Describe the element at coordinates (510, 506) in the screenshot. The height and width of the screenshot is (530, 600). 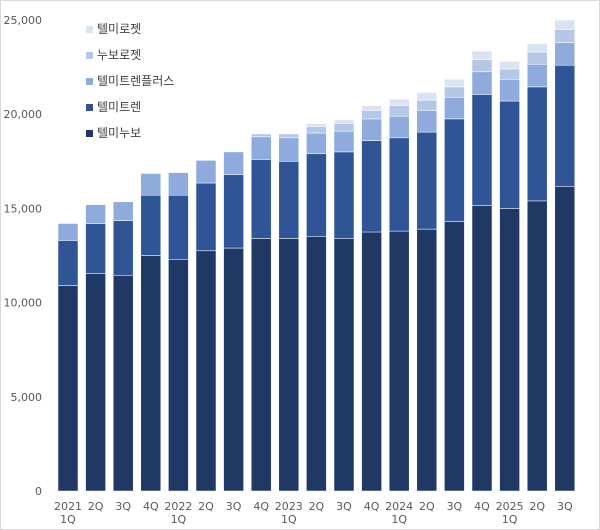
I see `x-tick-label: 2025` at that location.